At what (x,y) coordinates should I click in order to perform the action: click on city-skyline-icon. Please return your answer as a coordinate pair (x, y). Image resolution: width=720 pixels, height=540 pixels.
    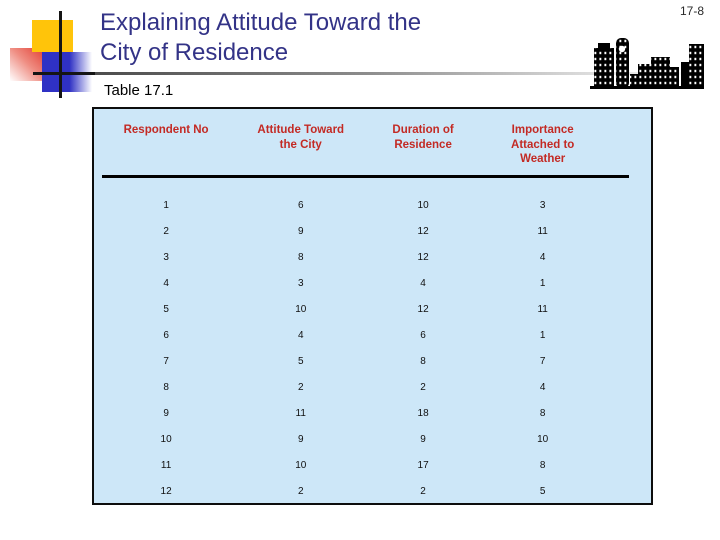
    Looking at the image, I should click on (647, 63).